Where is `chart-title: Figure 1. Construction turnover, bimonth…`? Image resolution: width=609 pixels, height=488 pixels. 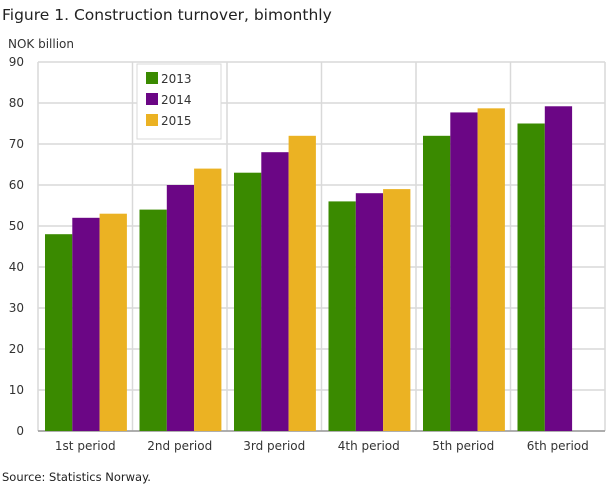 chart-title: Figure 1. Construction turnover, bimonth… is located at coordinates (167, 15).